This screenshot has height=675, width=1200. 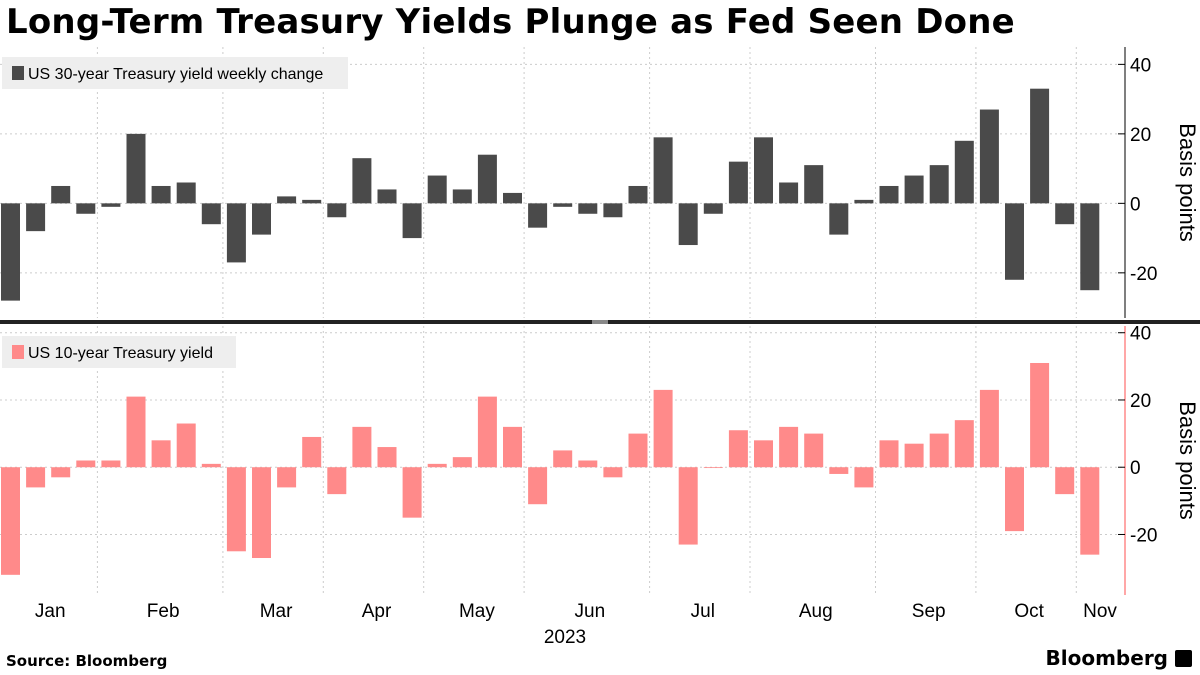 What do you see at coordinates (1106, 658) in the screenshot?
I see `bloomberg-logo: Bloomberg` at bounding box center [1106, 658].